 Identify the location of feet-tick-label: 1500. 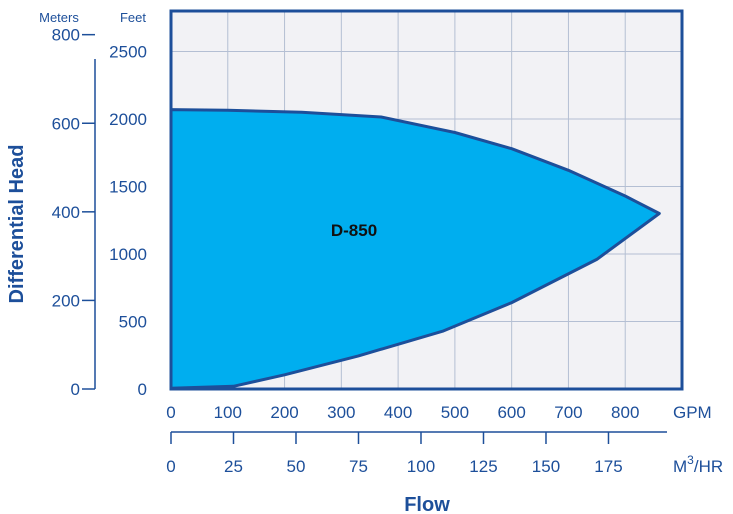
(128, 187).